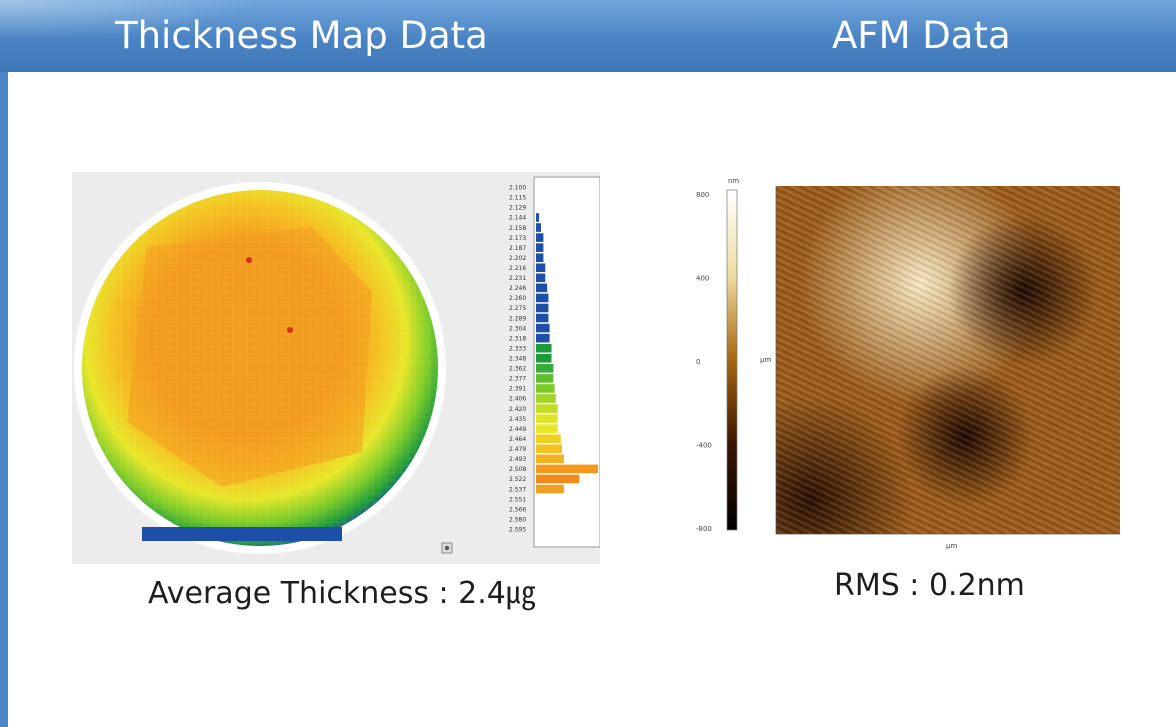 This screenshot has width=1176, height=727. What do you see at coordinates (517, 389) in the screenshot?
I see `scale-label: 2.391` at bounding box center [517, 389].